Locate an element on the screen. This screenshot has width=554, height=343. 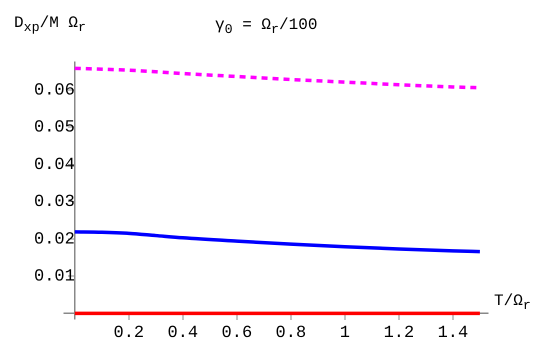
x-tick-label: 1 is located at coordinates (345, 333).